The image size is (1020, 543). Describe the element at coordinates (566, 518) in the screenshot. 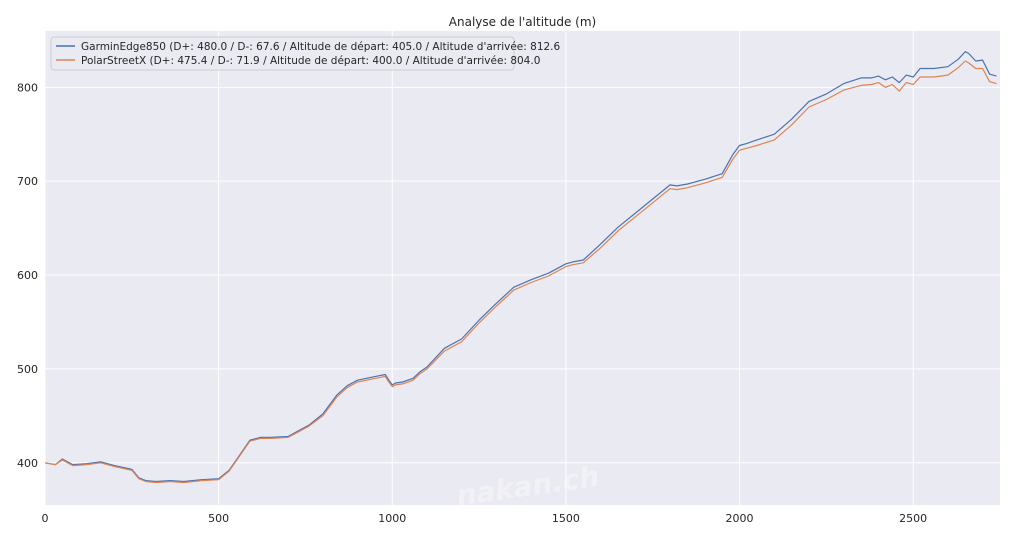

I see `x-tick-label: 1500` at that location.